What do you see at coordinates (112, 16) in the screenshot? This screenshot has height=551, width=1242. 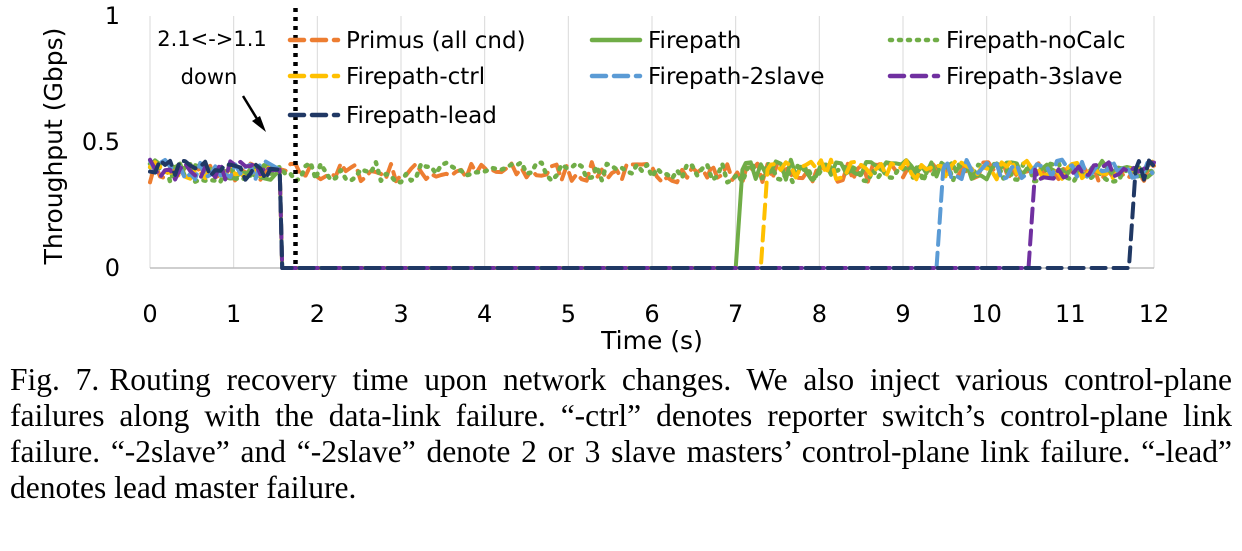 I see `y-tick-label: 1` at bounding box center [112, 16].